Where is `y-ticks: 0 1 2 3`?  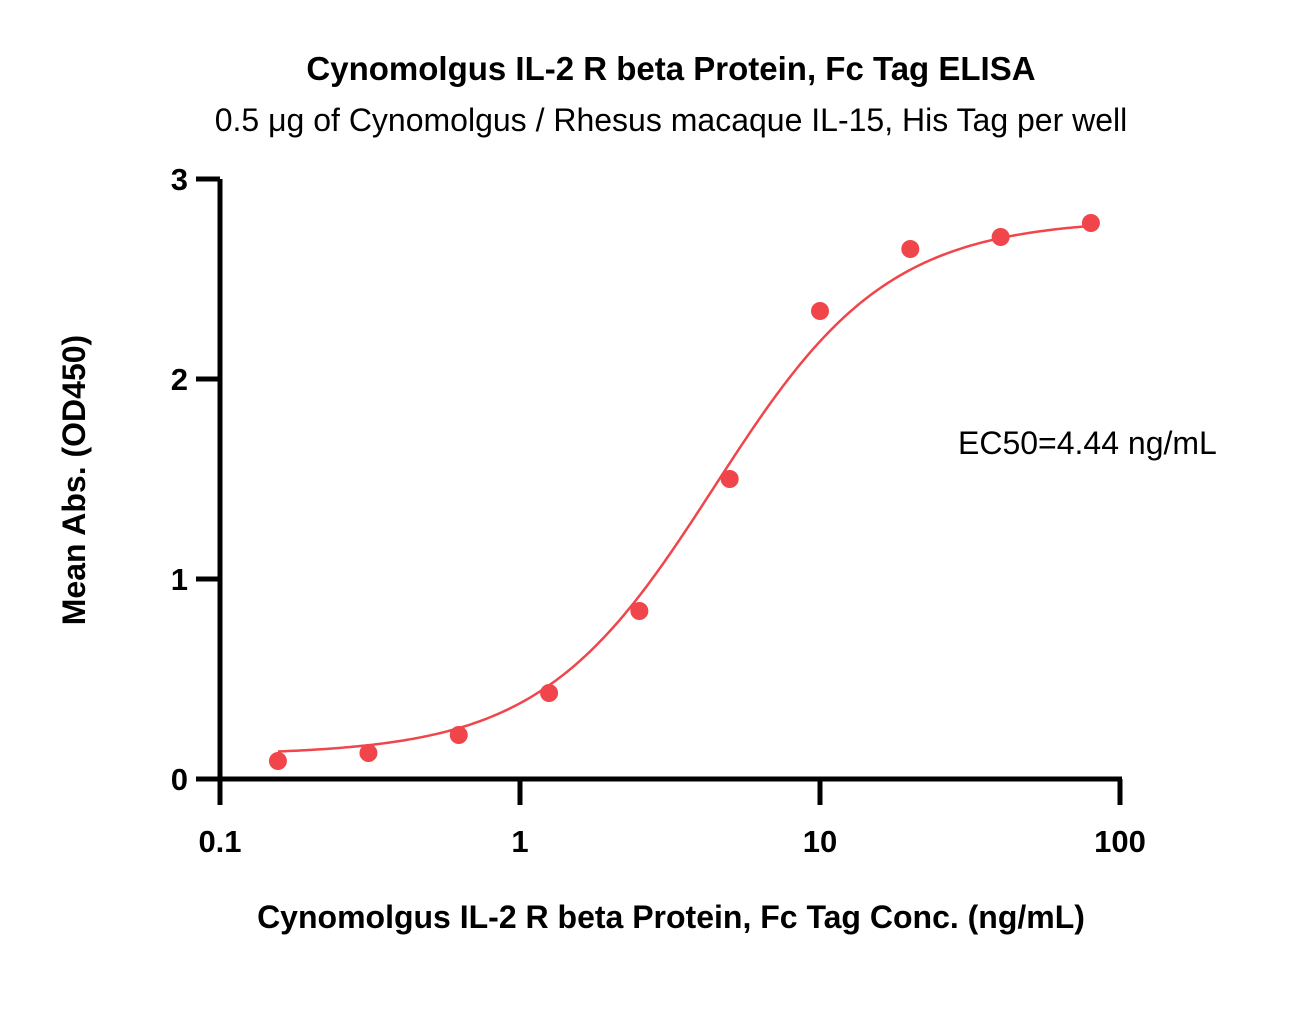
y-ticks: 0 1 2 3 is located at coordinates (195, 479).